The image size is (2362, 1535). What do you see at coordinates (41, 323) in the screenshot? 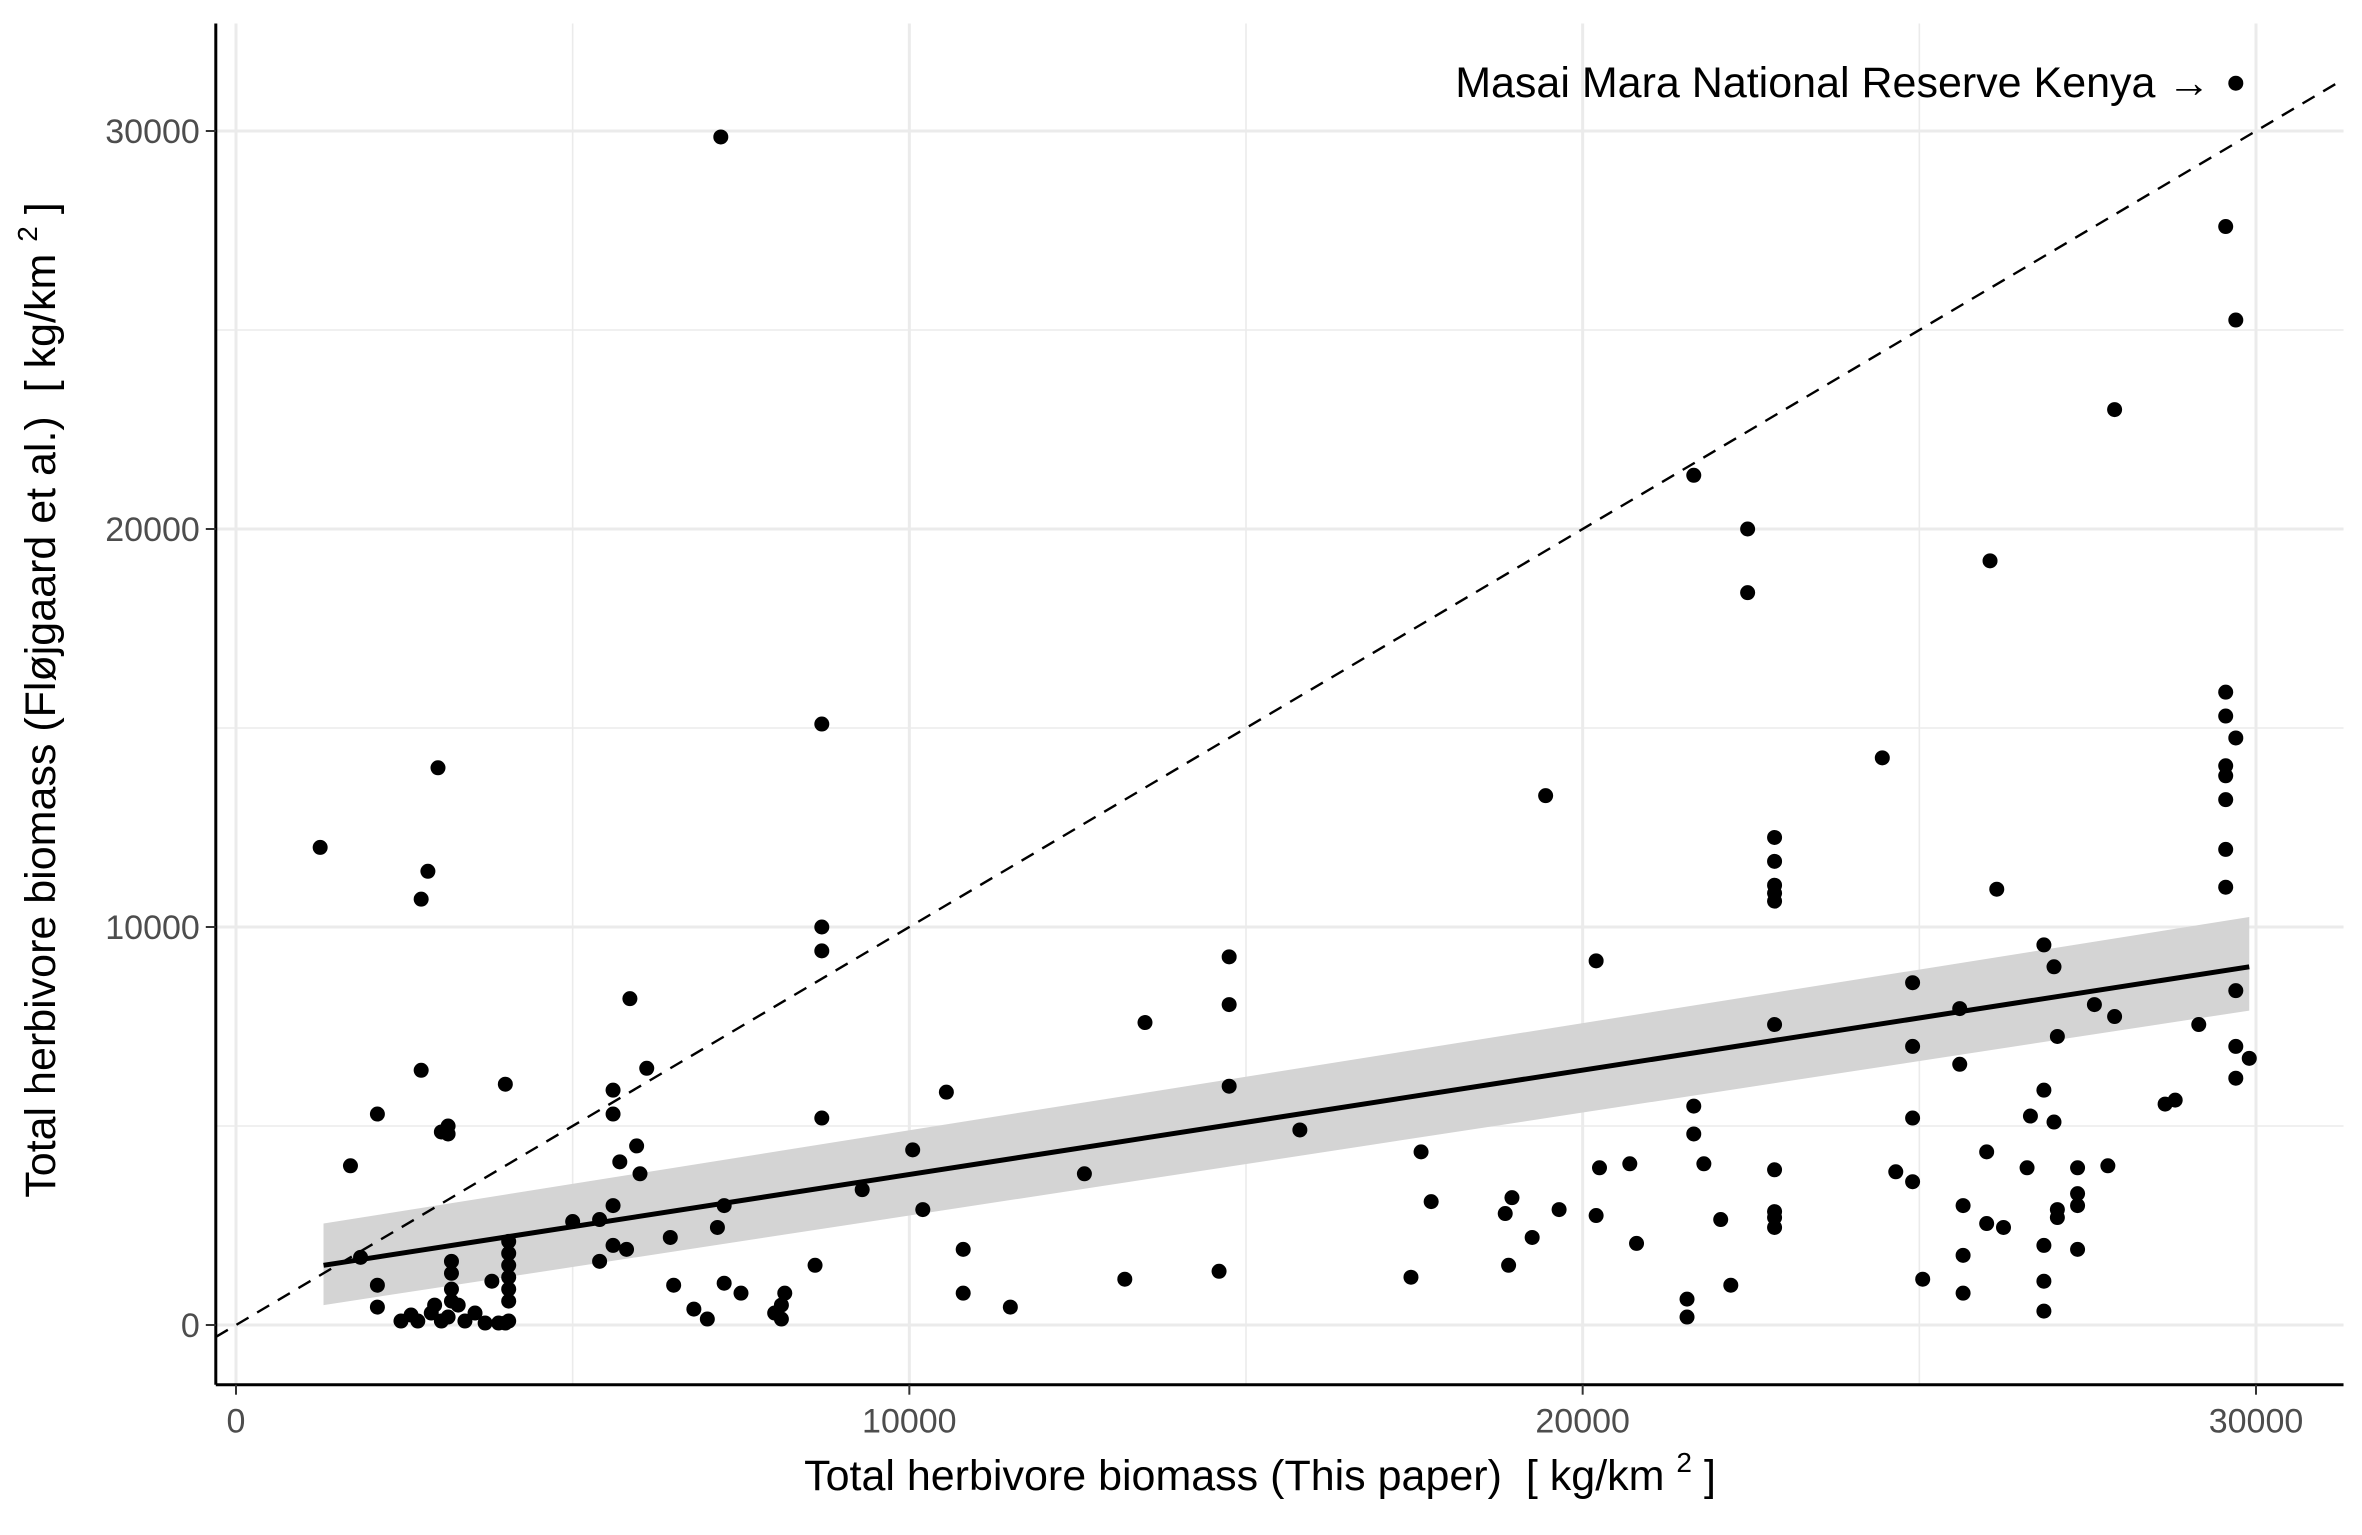
I see `y-axis-title-unit: [ kg/km` at bounding box center [41, 323].